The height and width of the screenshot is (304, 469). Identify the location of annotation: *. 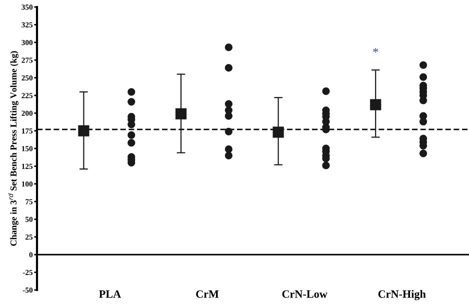
(375, 50).